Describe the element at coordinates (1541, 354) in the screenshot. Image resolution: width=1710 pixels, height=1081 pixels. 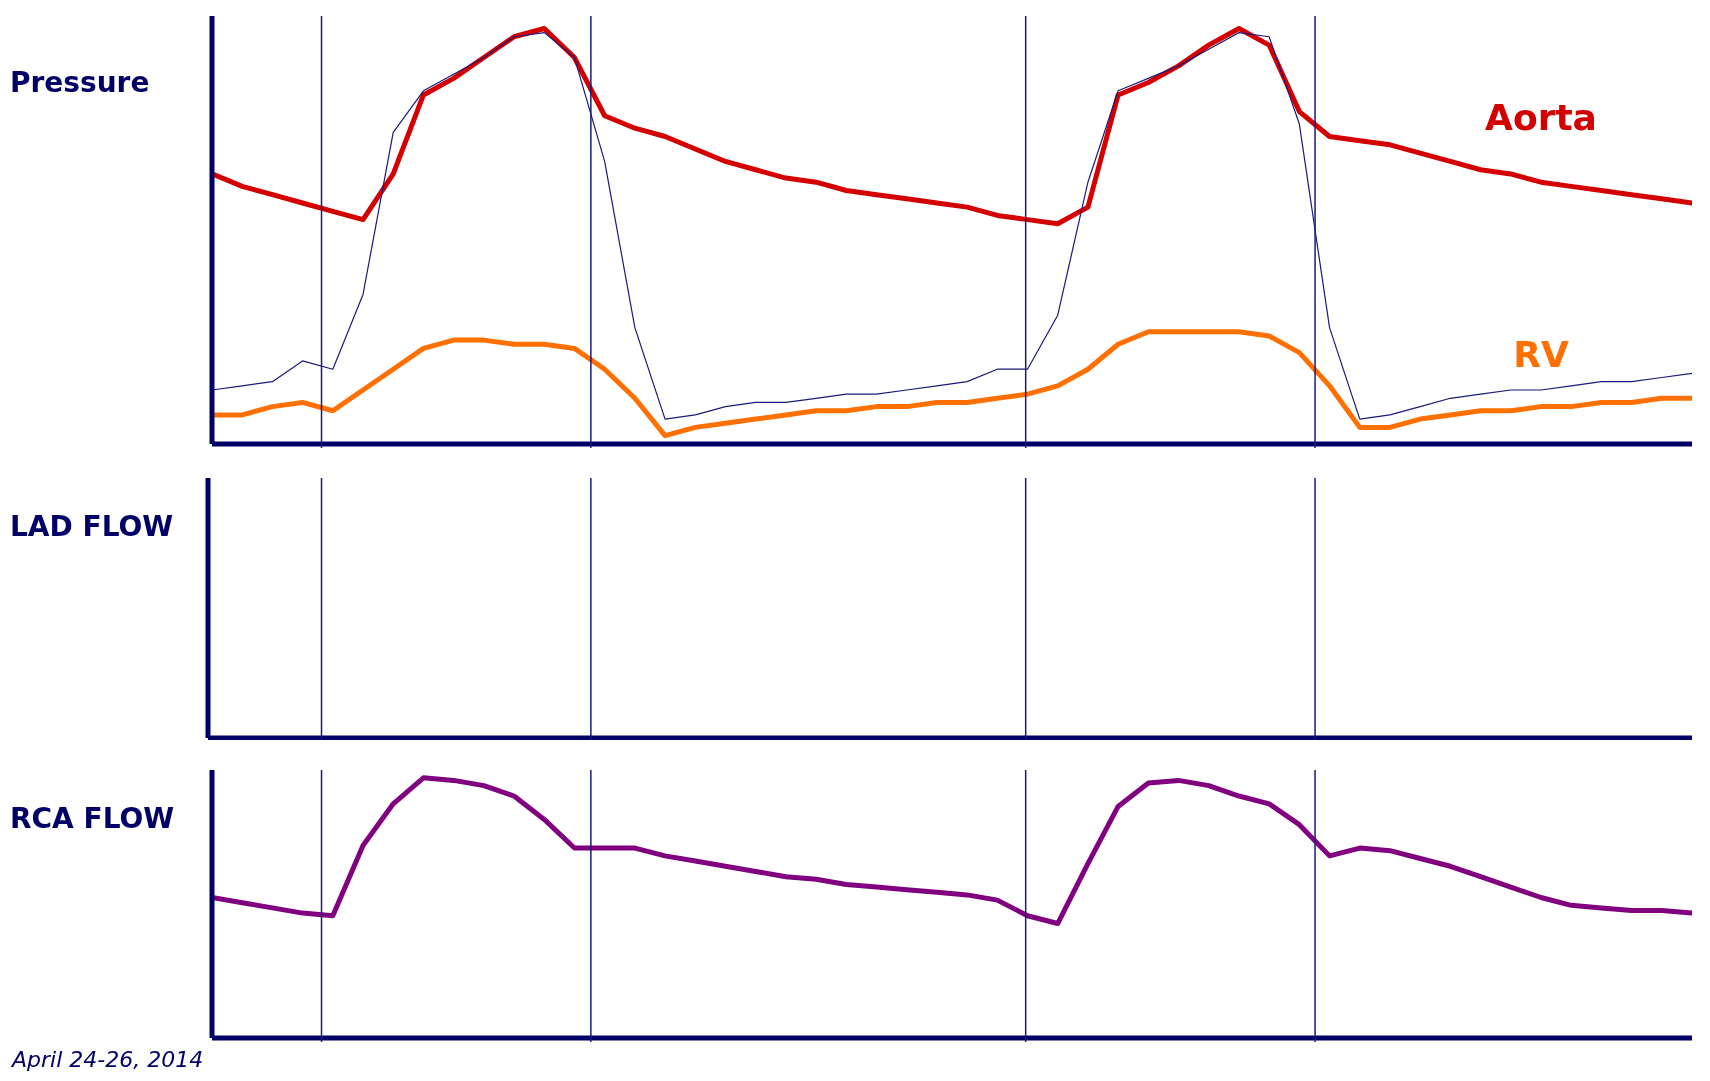
I see `series-label: RV` at that location.